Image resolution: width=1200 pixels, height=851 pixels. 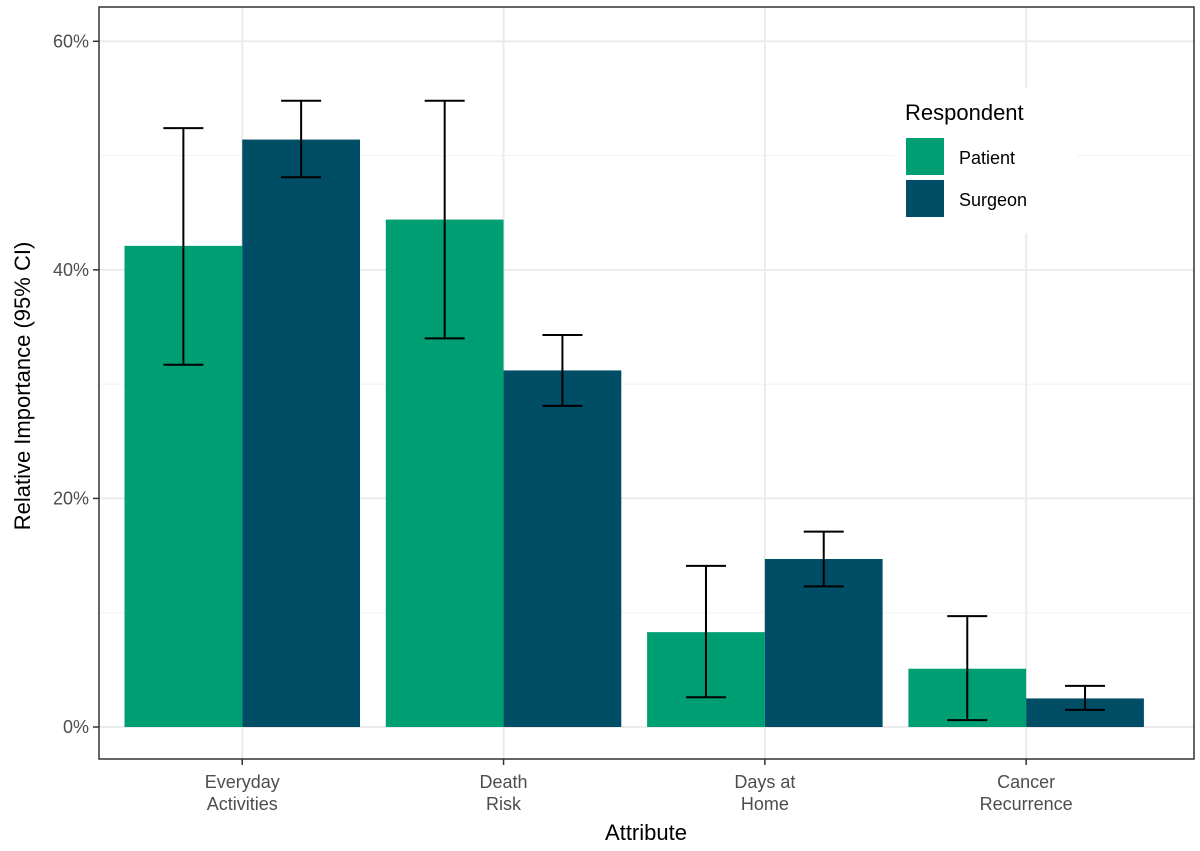 What do you see at coordinates (242, 793) in the screenshot?
I see `x-tick-label: Everyday Activities` at bounding box center [242, 793].